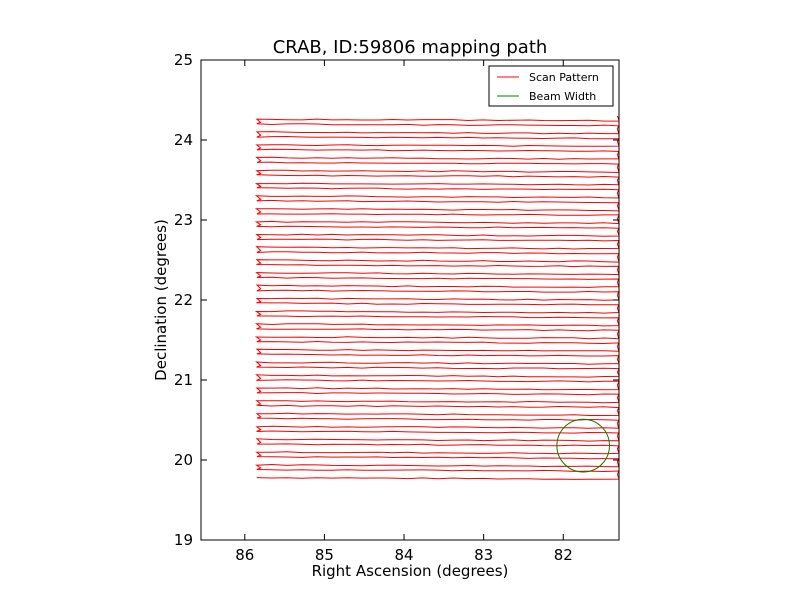 Image resolution: width=800 pixels, height=600 pixels. What do you see at coordinates (183, 540) in the screenshot?
I see `y-tick-label: 19` at bounding box center [183, 540].